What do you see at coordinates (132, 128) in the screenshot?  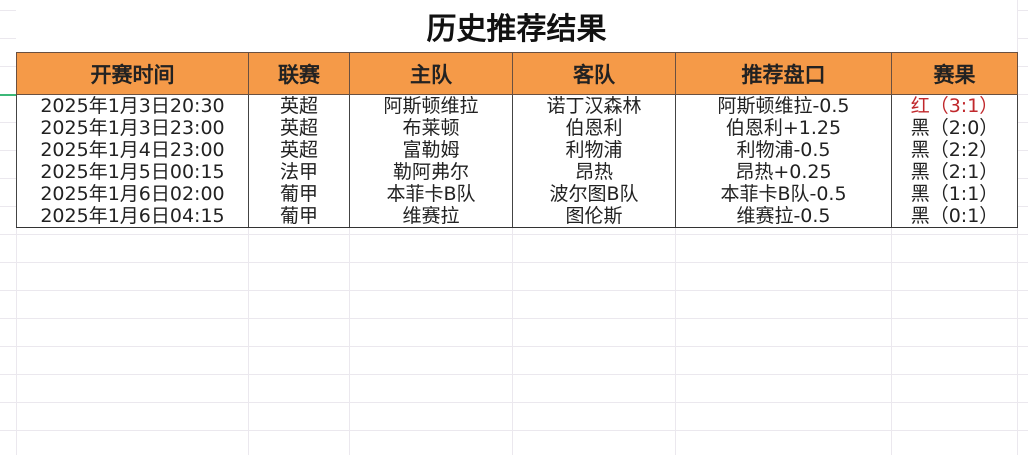 I see `table-cell: 2025年1月3日23:00` at bounding box center [132, 128].